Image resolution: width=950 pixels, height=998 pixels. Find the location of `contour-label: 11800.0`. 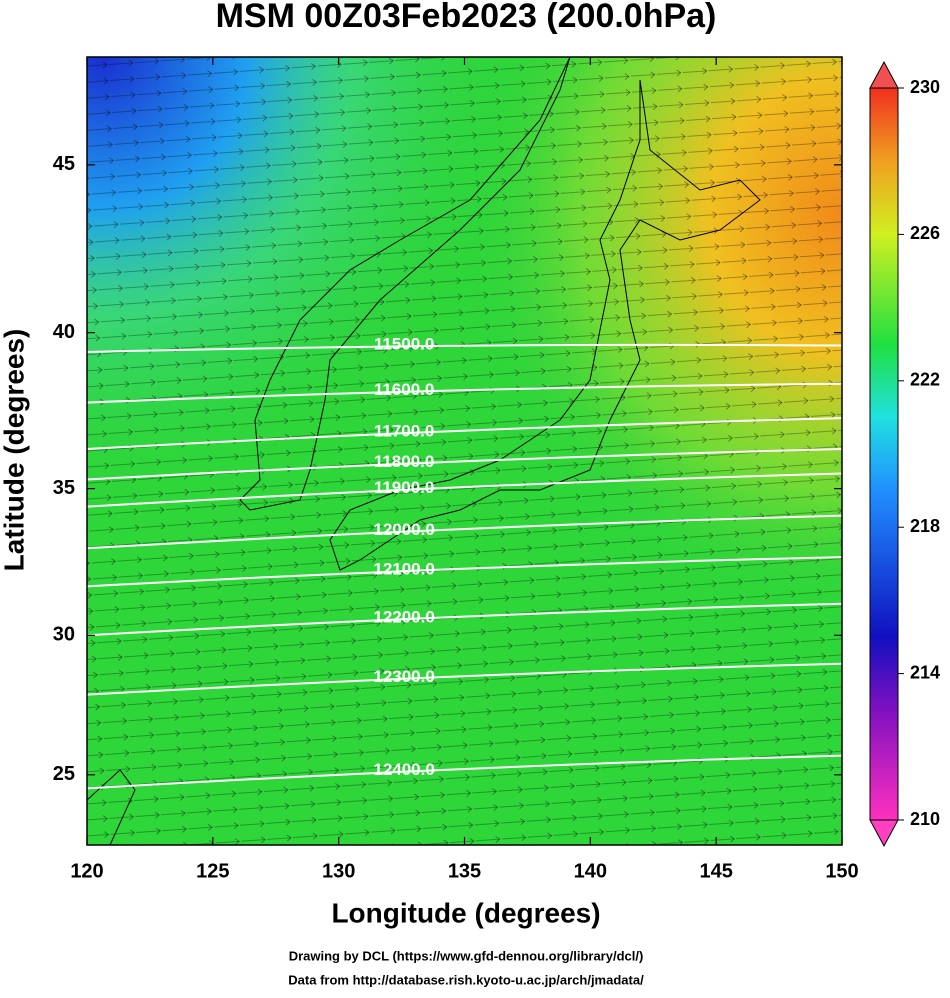

contour-label: 11800.0 is located at coordinates (404, 461).